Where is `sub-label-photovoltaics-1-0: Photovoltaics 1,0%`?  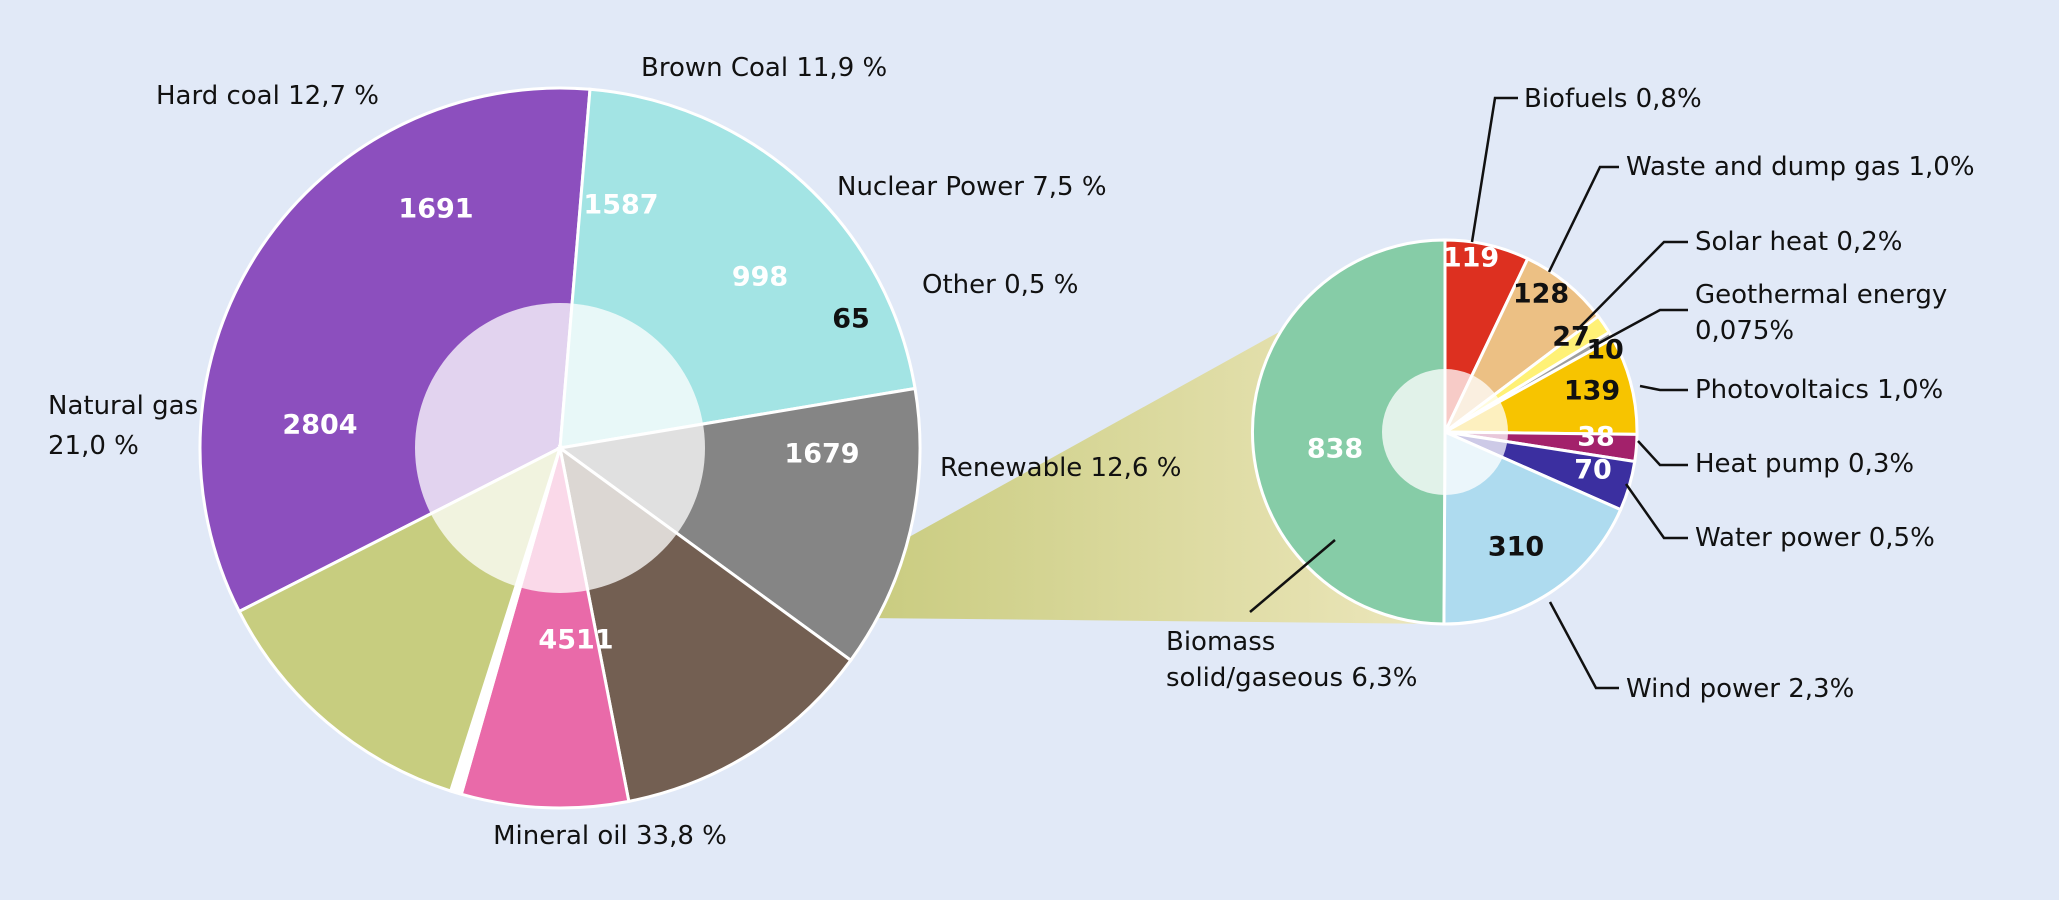 sub-label-photovoltaics-1-0: Photovoltaics 1,0% is located at coordinates (1819, 390).